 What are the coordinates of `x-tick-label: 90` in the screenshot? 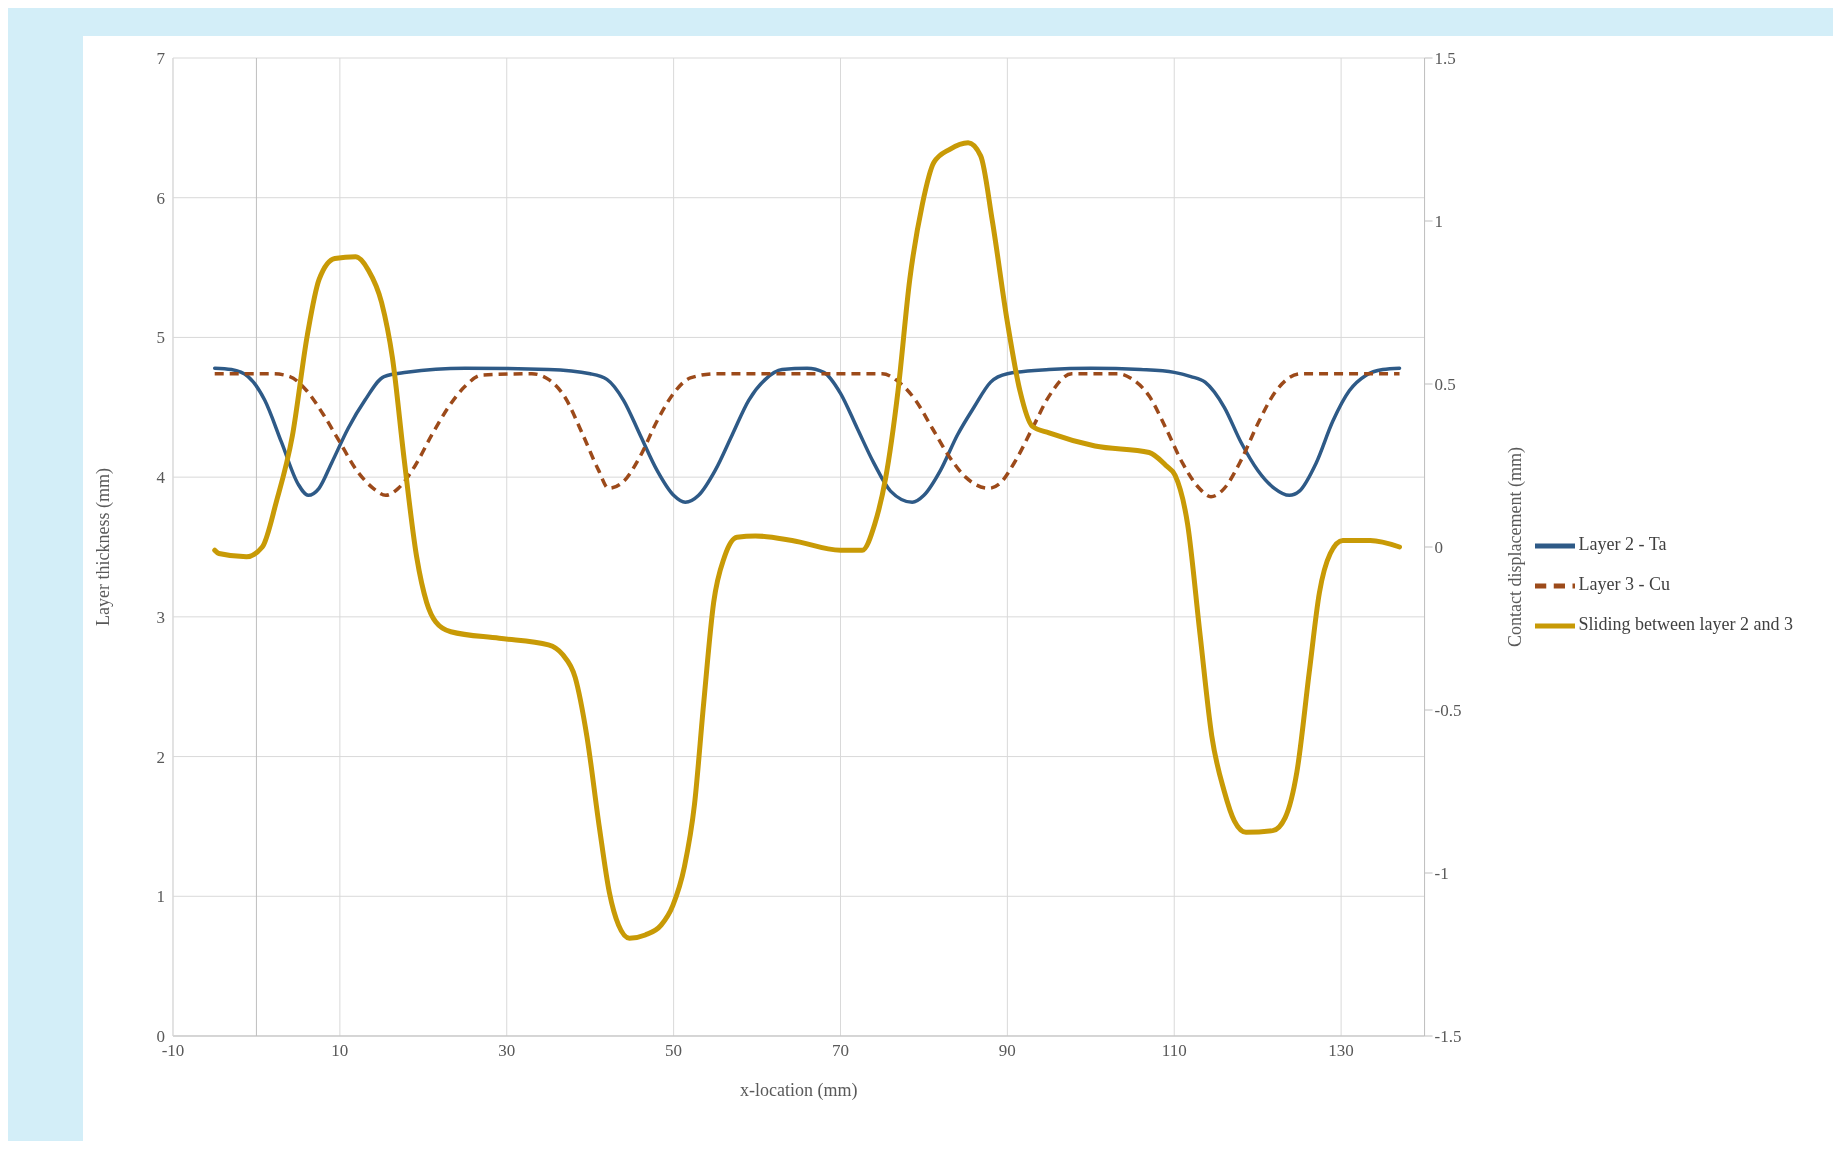 It's located at (1007, 1051).